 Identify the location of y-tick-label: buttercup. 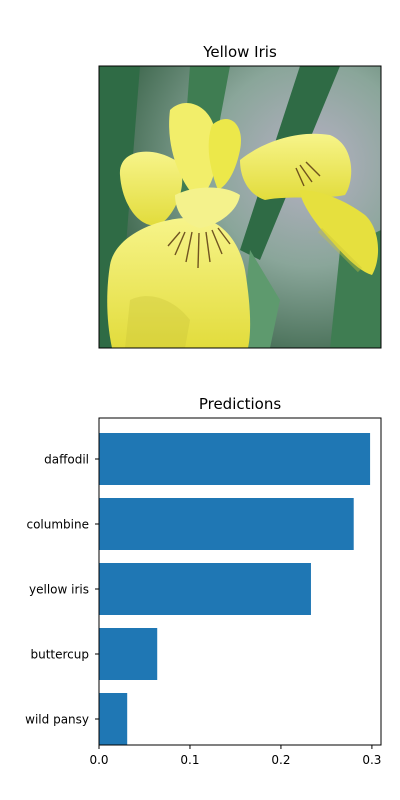
(59, 655).